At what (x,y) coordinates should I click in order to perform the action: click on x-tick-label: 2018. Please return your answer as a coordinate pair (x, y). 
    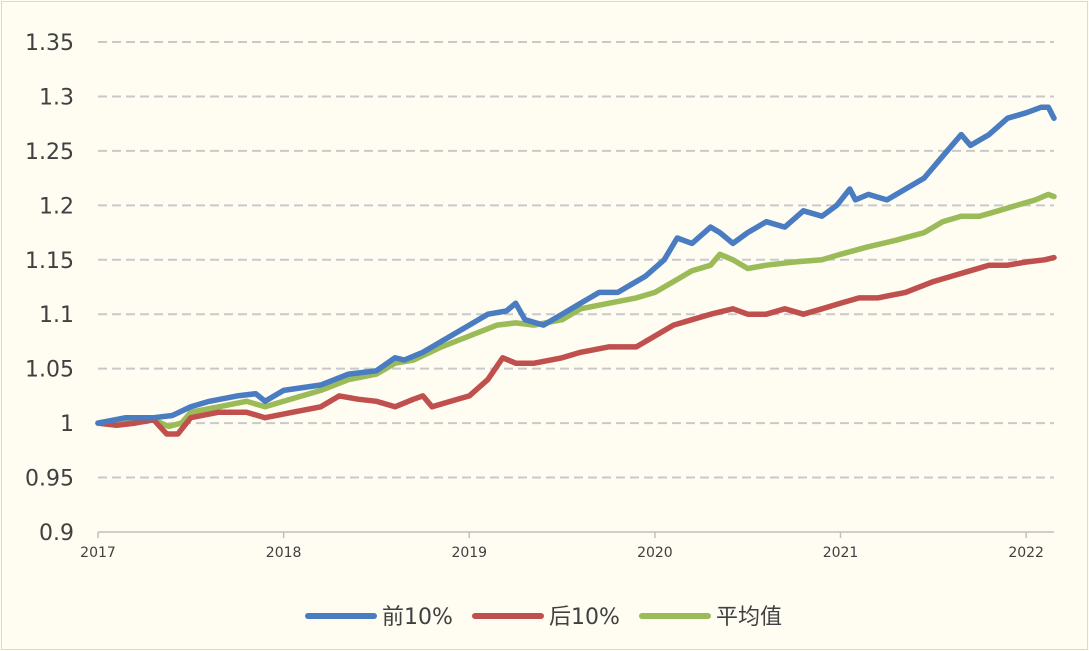
    Looking at the image, I should click on (284, 553).